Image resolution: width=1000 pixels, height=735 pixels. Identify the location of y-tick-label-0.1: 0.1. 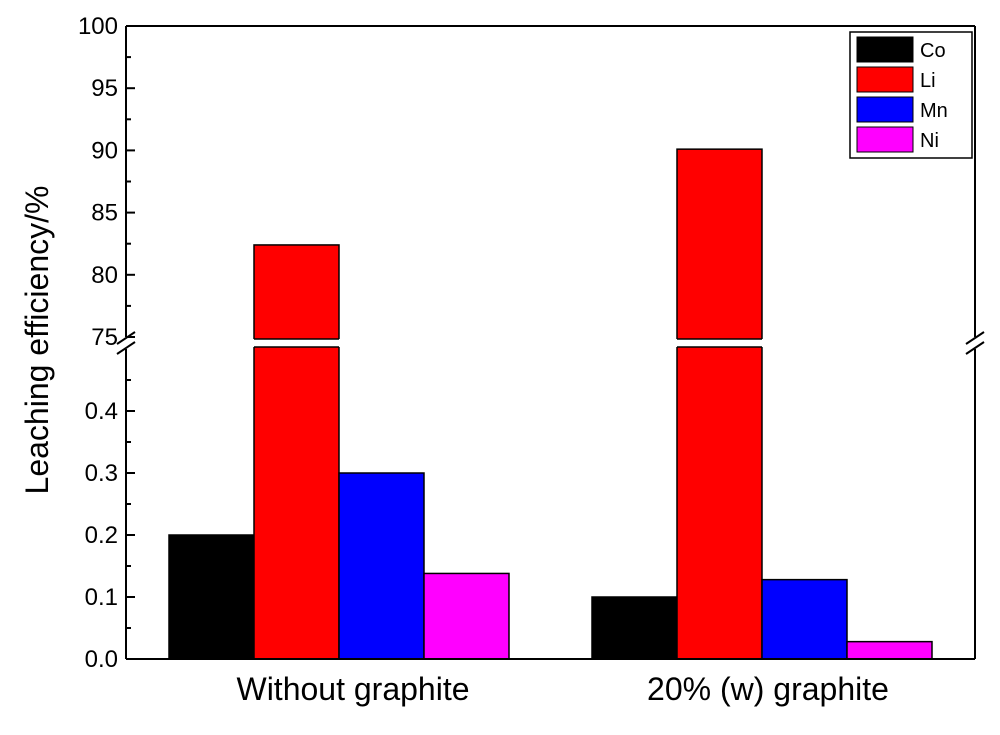
(101, 597).